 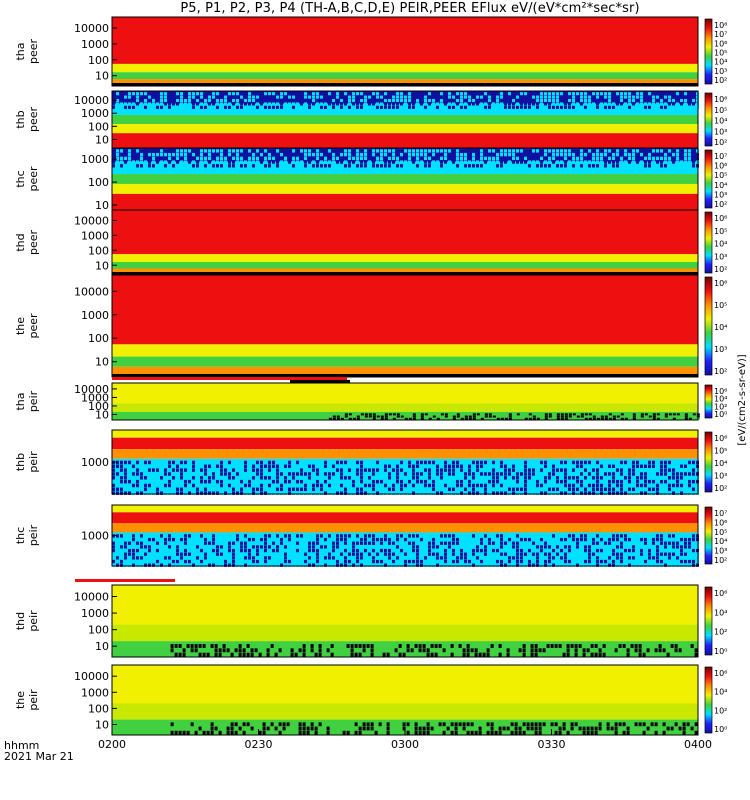 What do you see at coordinates (20, 119) in the screenshot?
I see `panel-ylabel-probe: thb` at bounding box center [20, 119].